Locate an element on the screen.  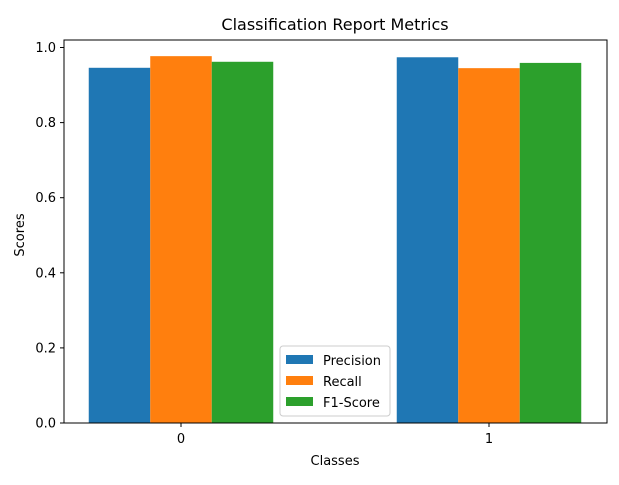
legend-swatch-precision is located at coordinates (299, 359).